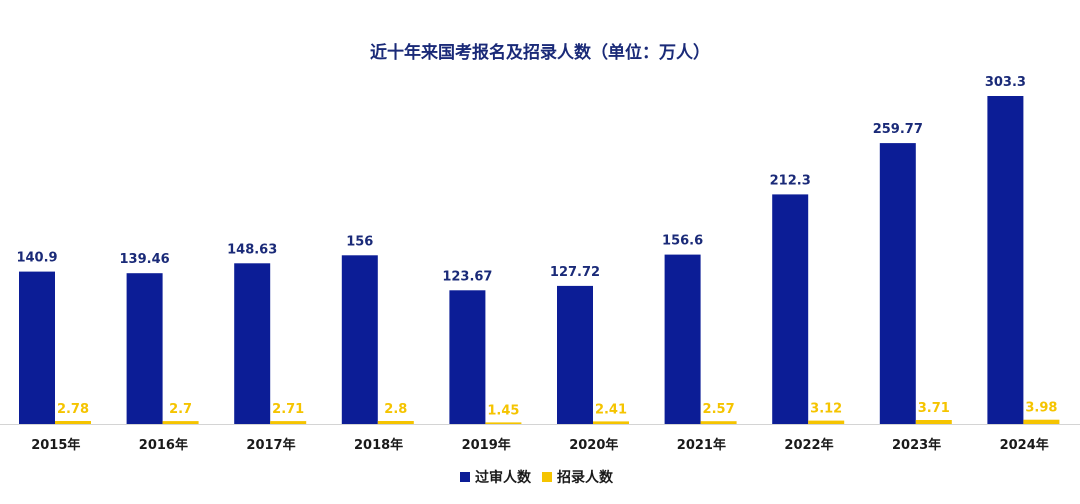 The image size is (1080, 504). What do you see at coordinates (540, 52) in the screenshot?
I see `chart-title: 近十年来国考报名及招录人数（单位：万人）` at bounding box center [540, 52].